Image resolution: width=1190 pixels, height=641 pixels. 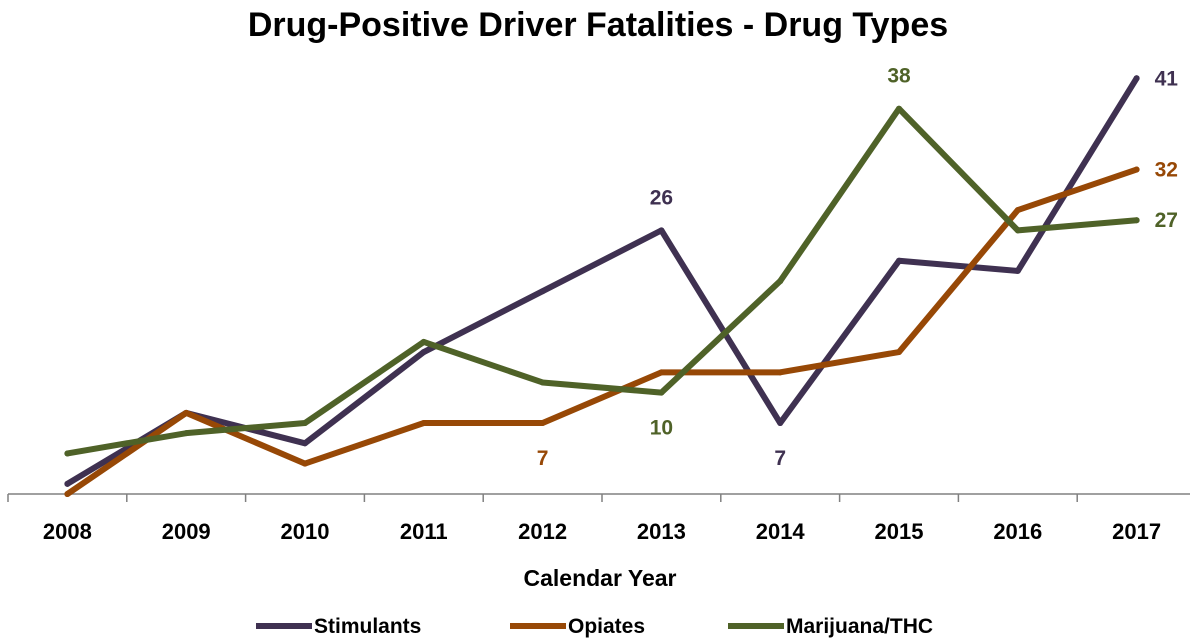 What do you see at coordinates (424, 531) in the screenshot?
I see `x-tick-label-2011: 2011` at bounding box center [424, 531].